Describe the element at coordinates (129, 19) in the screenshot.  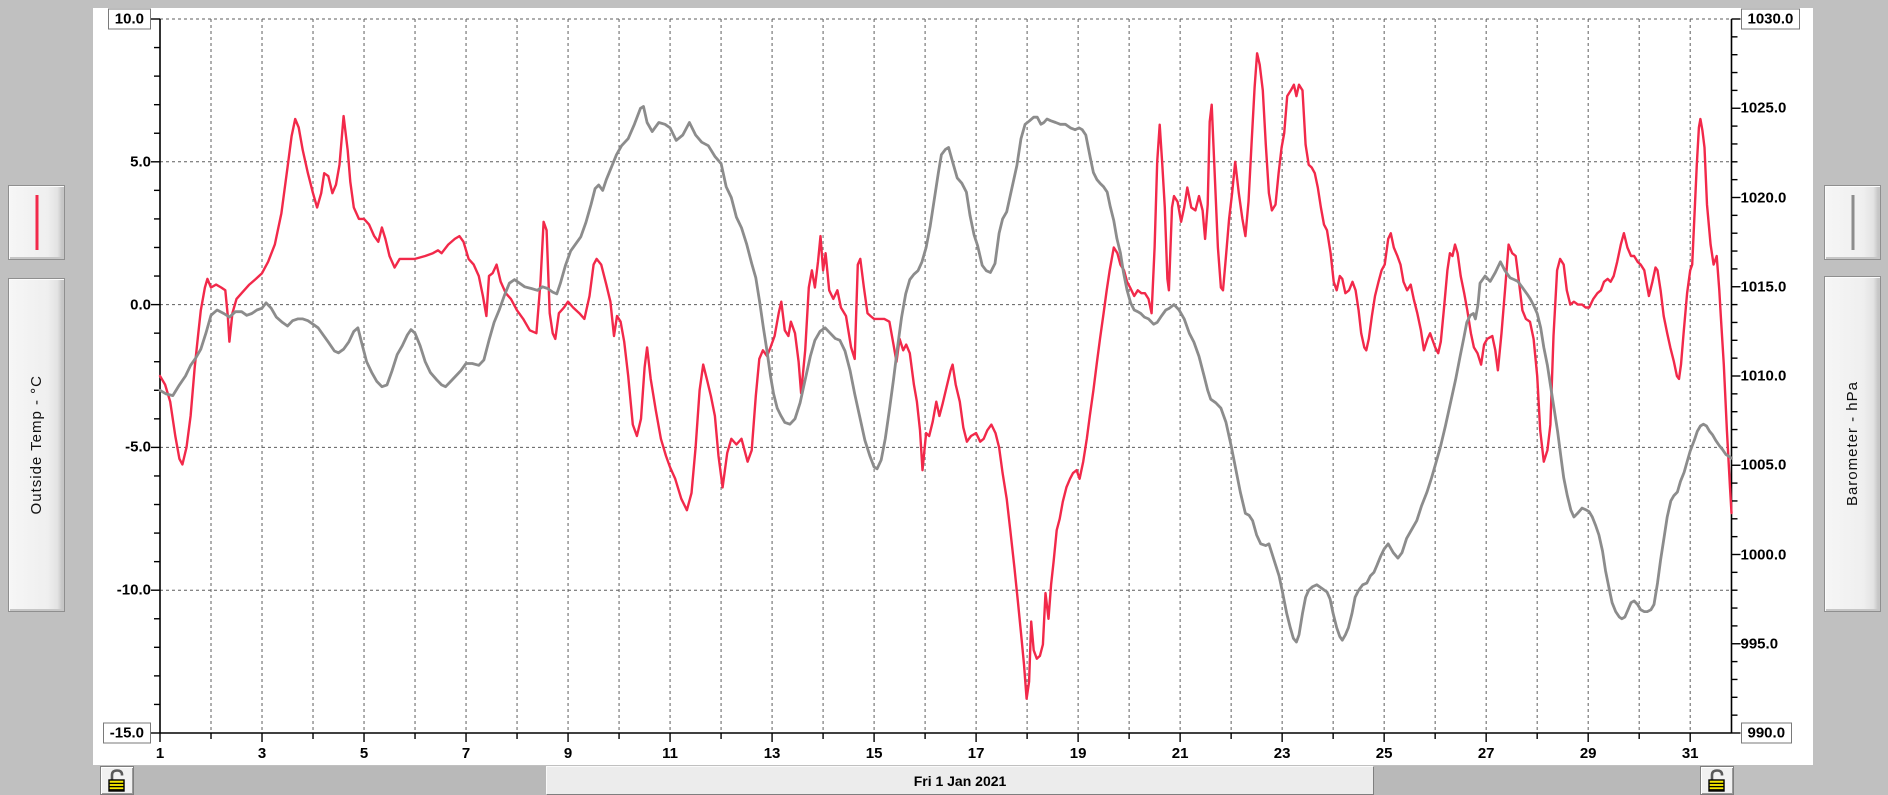
I see `y-axis-tick-label-left: 10.0` at that location.